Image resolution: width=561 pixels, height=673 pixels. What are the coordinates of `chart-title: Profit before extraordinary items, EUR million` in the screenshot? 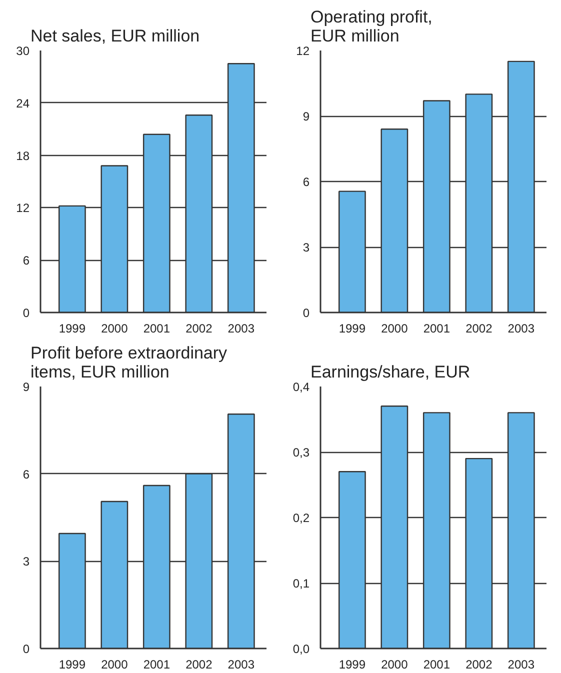 It's located at (129, 363).